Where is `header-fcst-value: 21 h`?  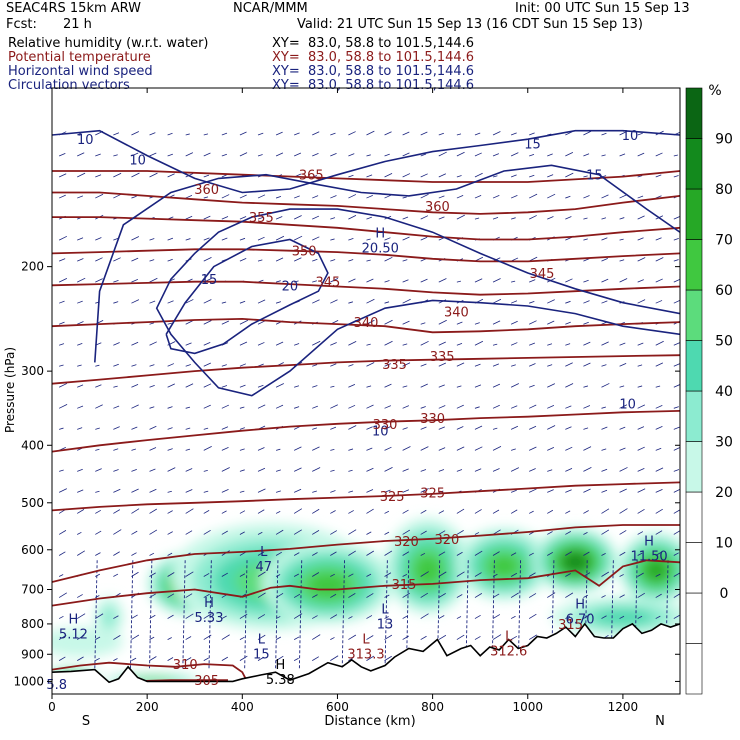
header-fcst-value: 21 h is located at coordinates (77, 24).